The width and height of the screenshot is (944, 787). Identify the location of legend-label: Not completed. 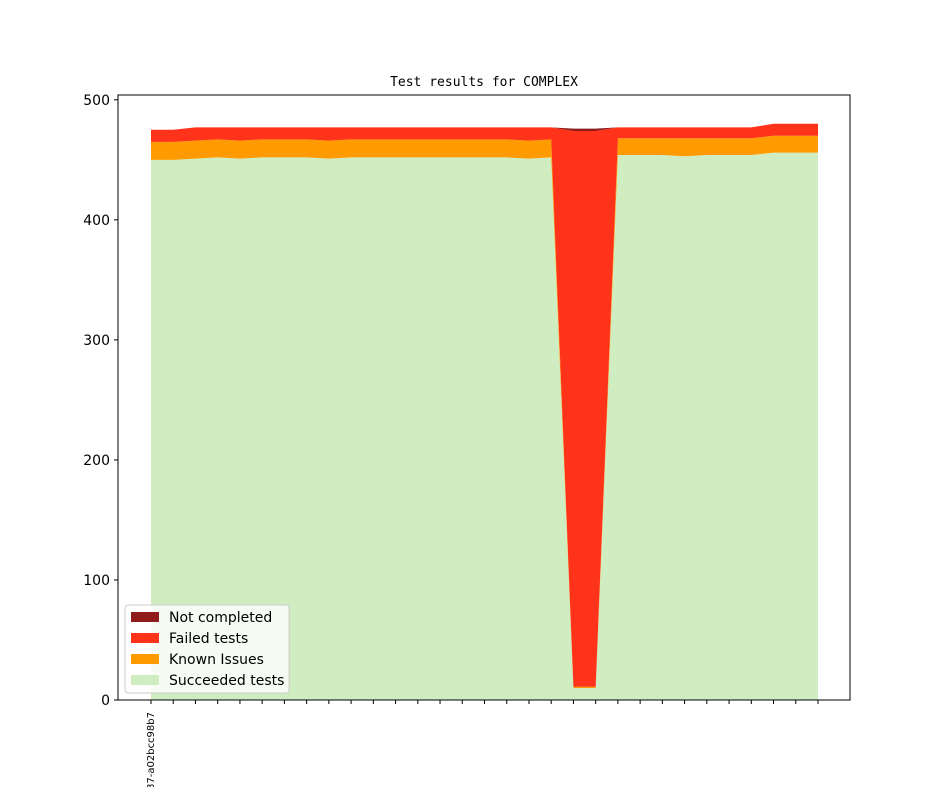
(220, 618).